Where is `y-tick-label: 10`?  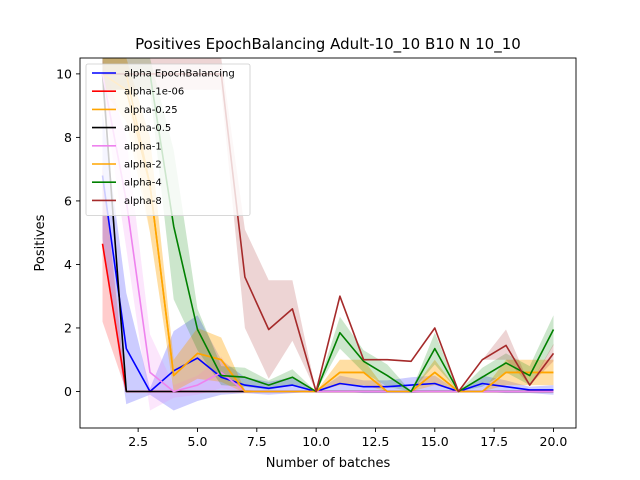
y-tick-label: 10 is located at coordinates (64, 73).